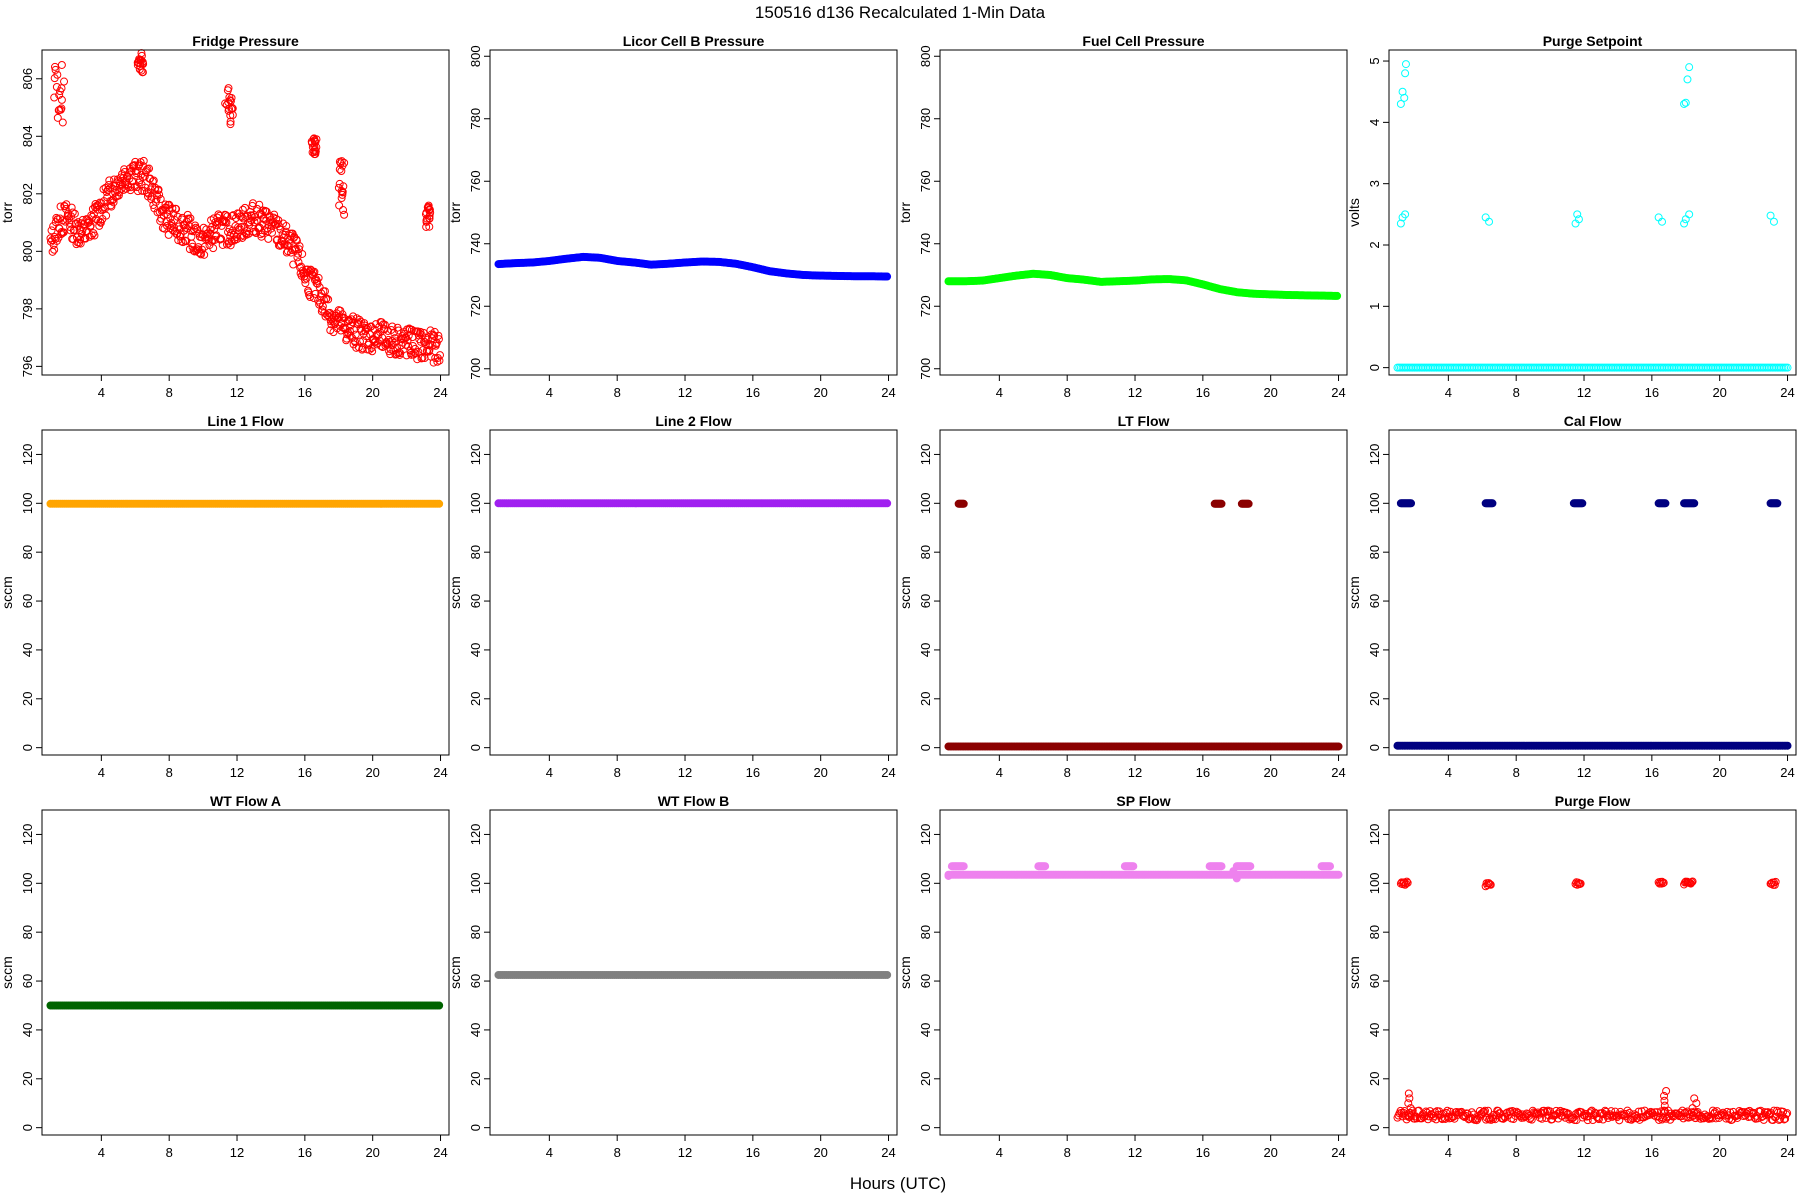  I want to click on panel-title: SP Flow, so click(1143, 801).